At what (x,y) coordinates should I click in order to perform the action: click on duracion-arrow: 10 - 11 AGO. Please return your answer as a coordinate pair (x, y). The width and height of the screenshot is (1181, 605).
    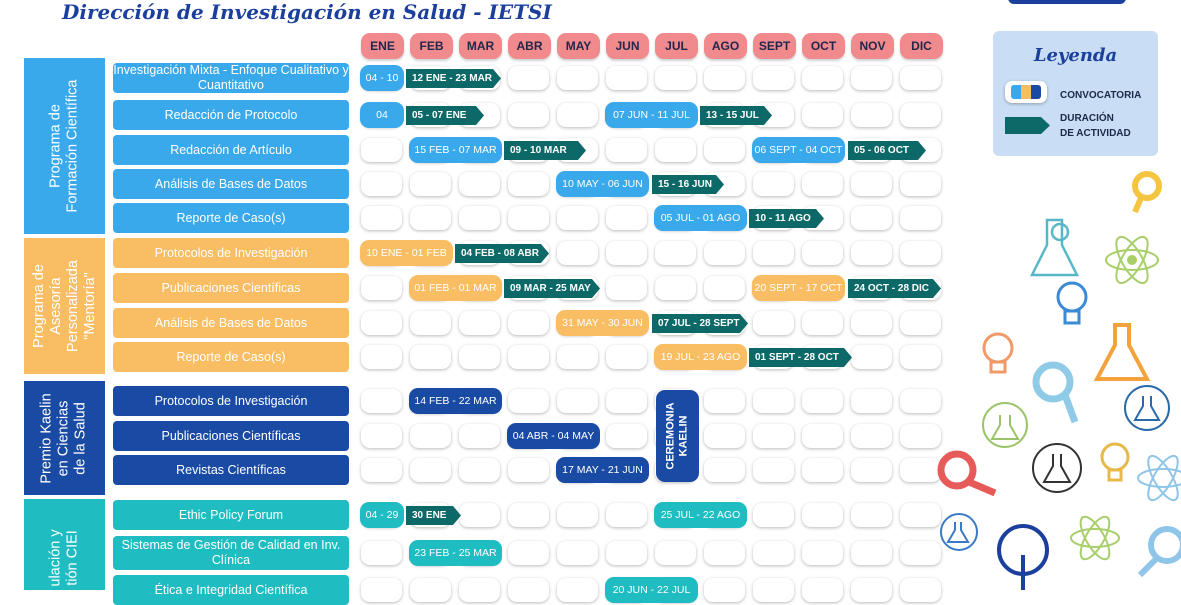
    Looking at the image, I should click on (786, 218).